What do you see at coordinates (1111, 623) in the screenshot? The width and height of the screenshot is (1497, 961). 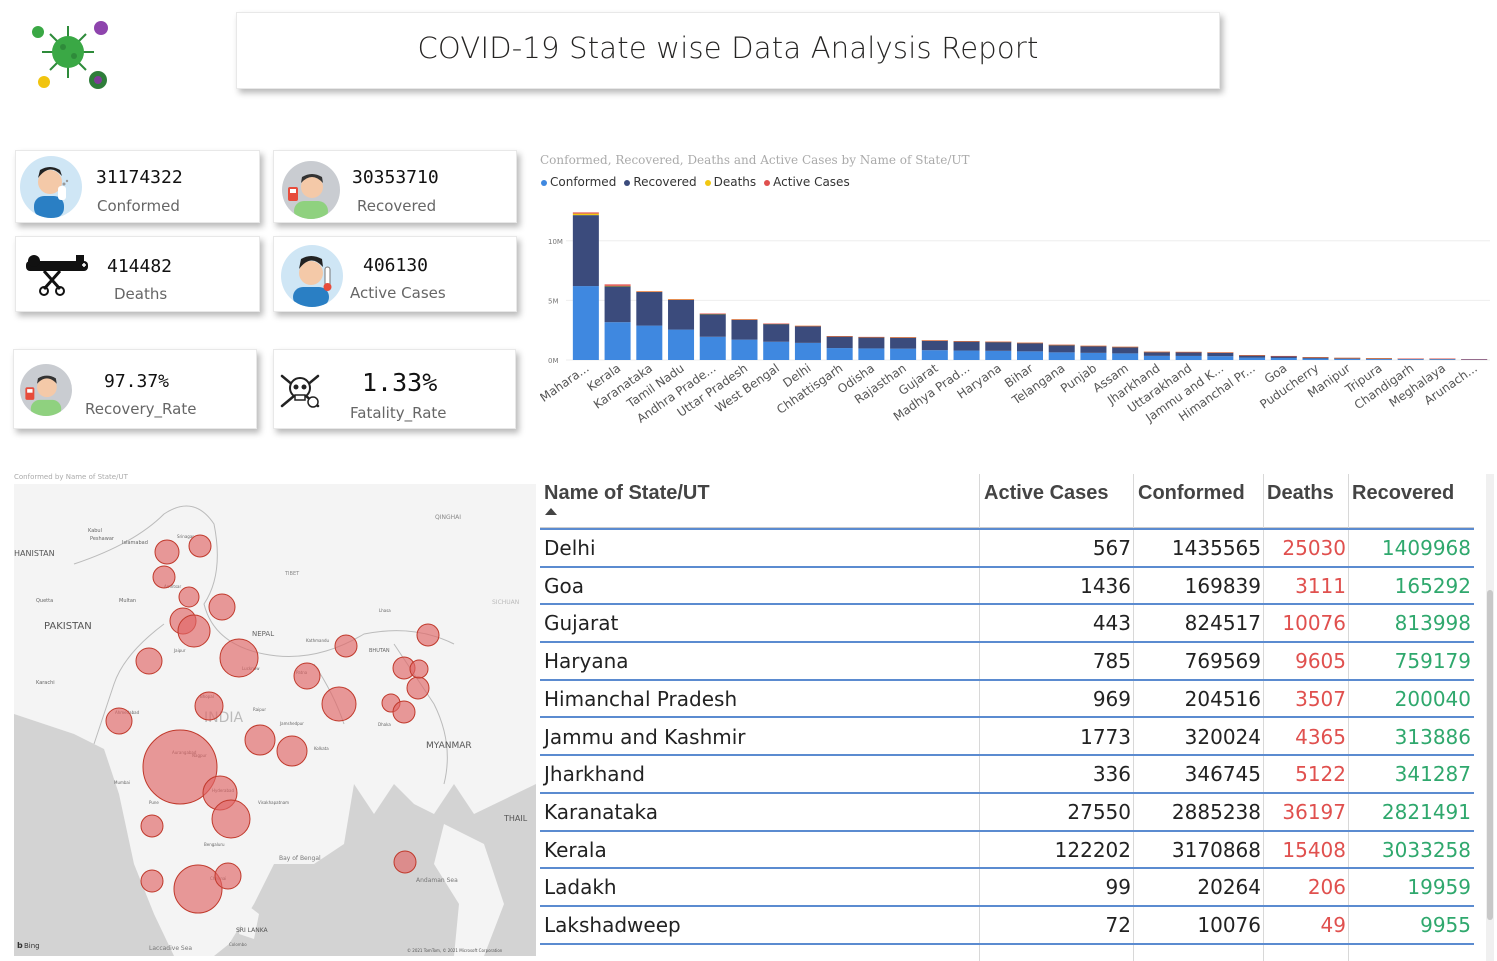 I see `active-cell: 443` at bounding box center [1111, 623].